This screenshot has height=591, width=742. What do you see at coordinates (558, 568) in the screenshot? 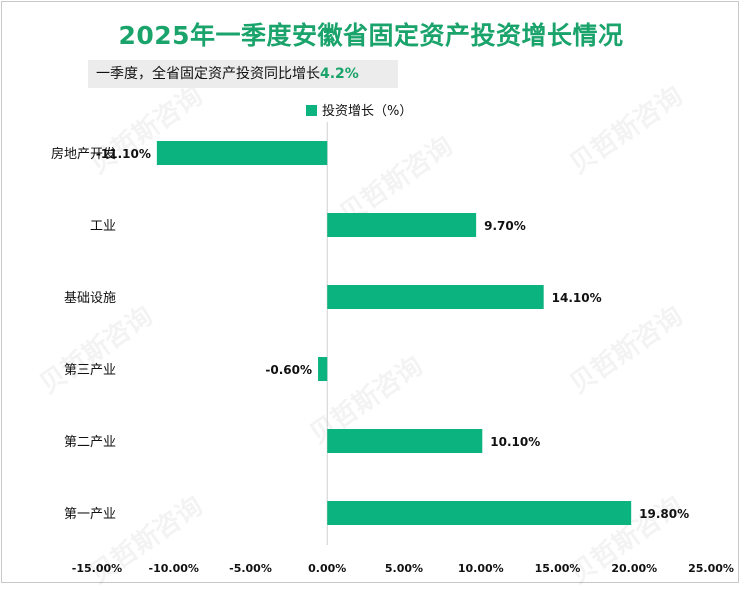
I see `x-tick-label: 15.00%` at bounding box center [558, 568].